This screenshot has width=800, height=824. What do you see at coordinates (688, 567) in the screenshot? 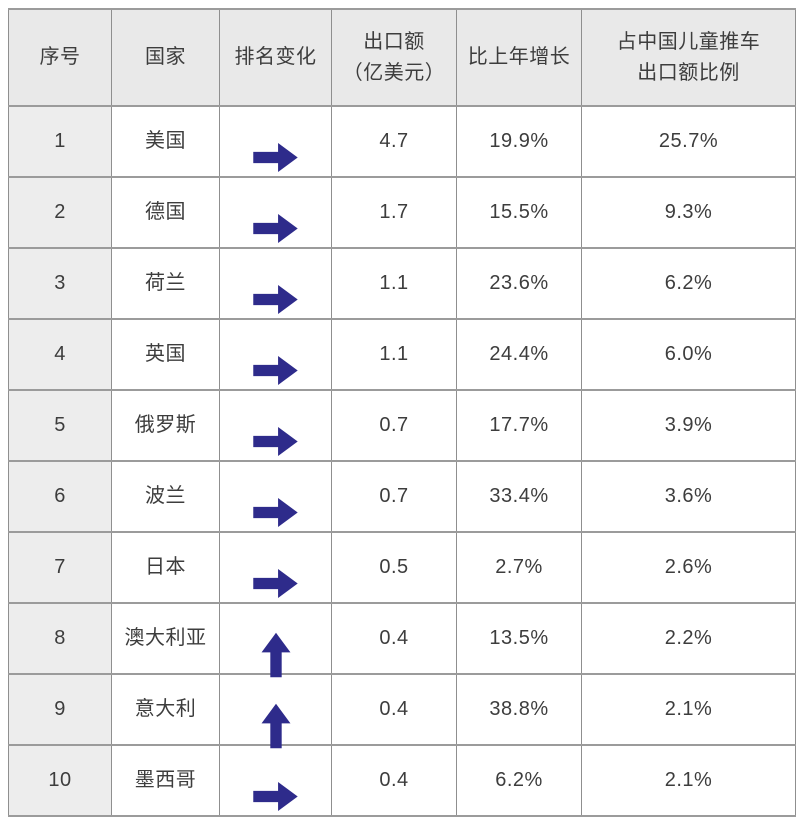
I see `share-cell: 2.6%` at bounding box center [688, 567].